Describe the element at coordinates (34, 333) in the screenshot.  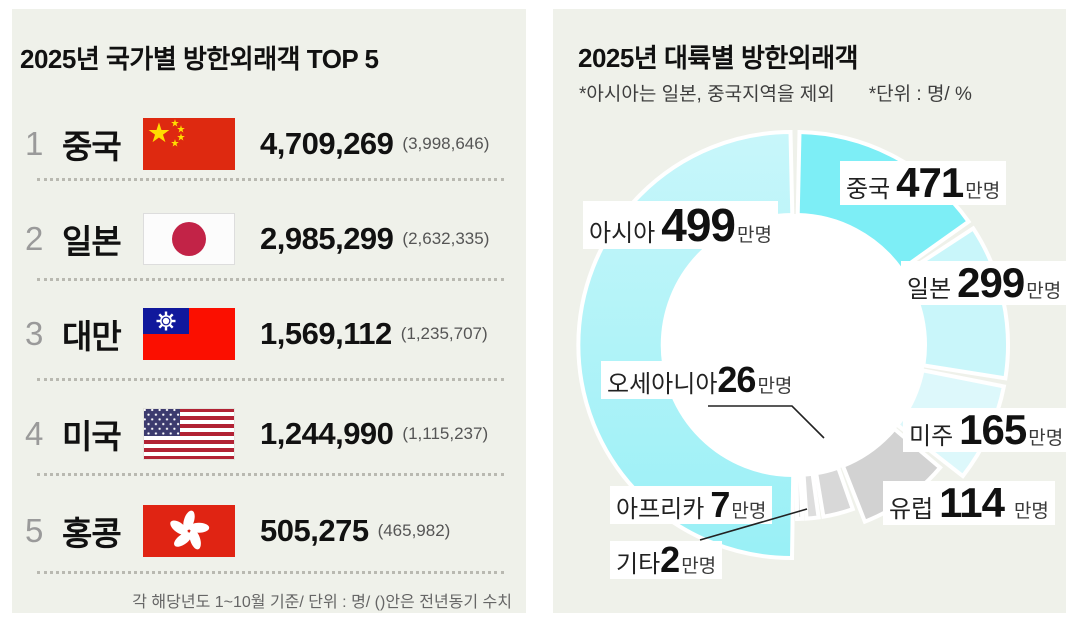
I see `rank-number: 3` at that location.